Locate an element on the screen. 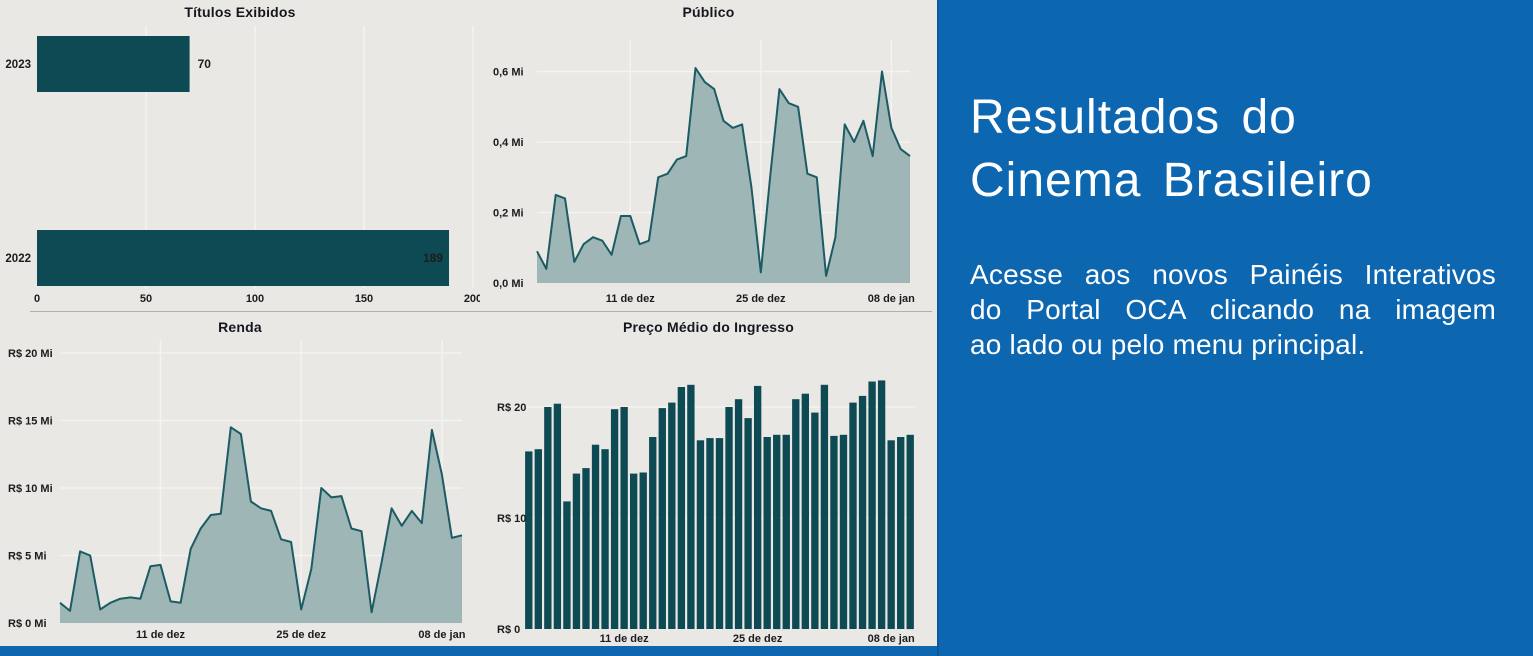 This screenshot has width=1533, height=656. svg-text: 150 is located at coordinates (364, 299).